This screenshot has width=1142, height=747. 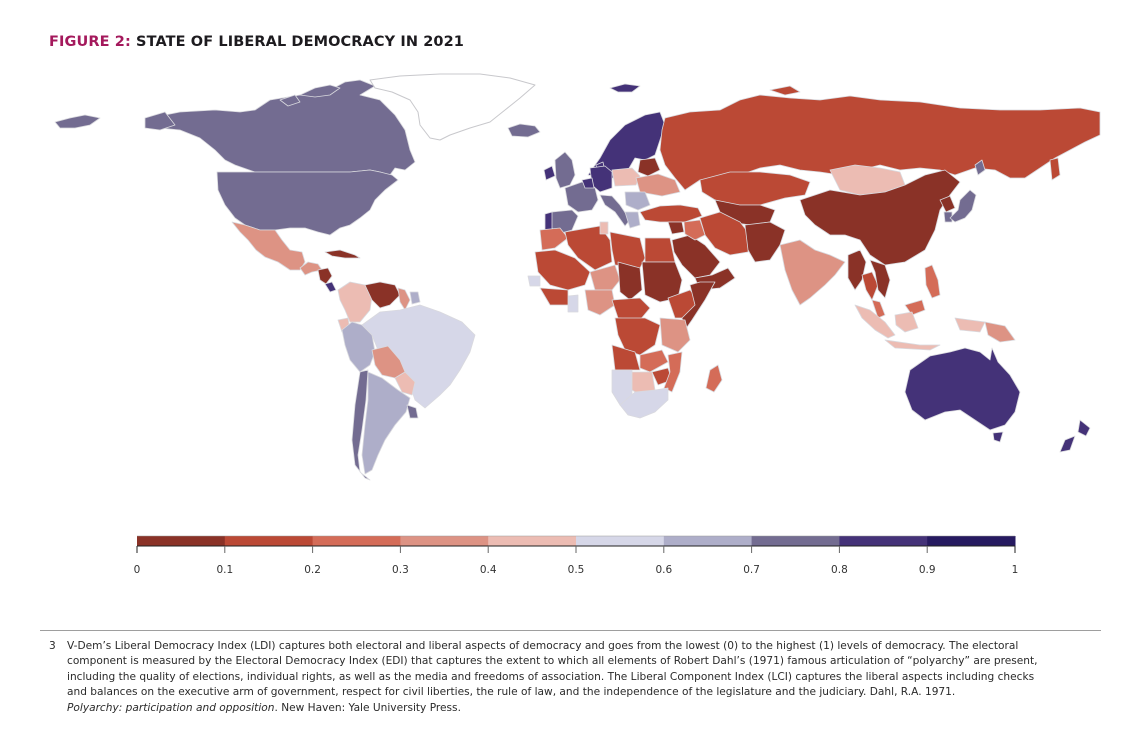 I want to click on country-zambia, so click(x=654, y=361).